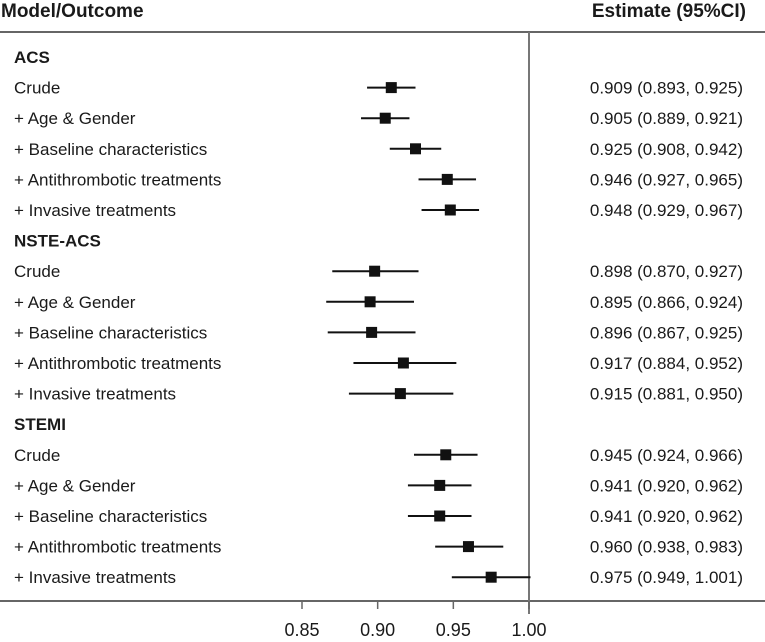 This screenshot has width=765, height=642. What do you see at coordinates (666, 455) in the screenshot?
I see `estimate-text: 0.945 (0.924, 0.966)` at bounding box center [666, 455].